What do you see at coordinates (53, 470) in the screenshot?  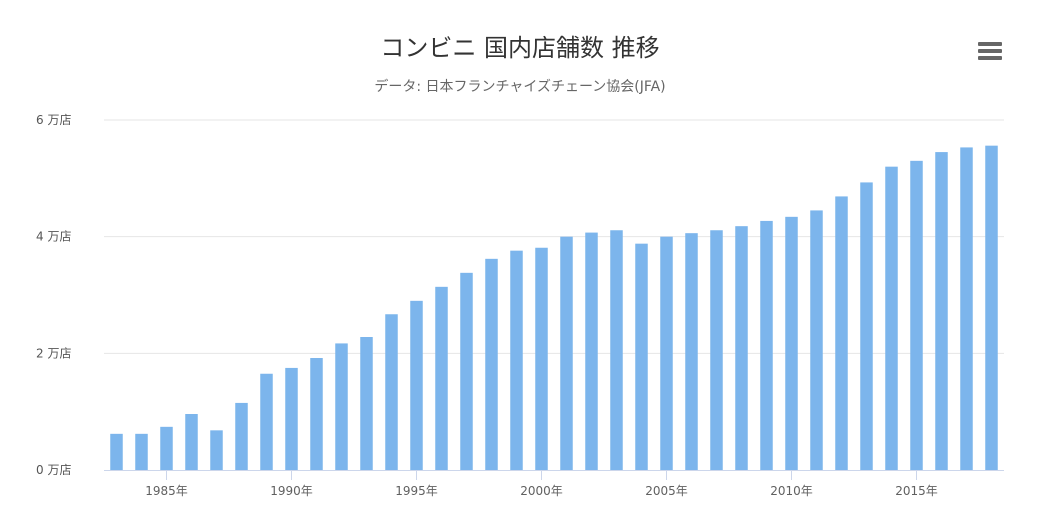 I see `y-tick-label: 0 万店` at bounding box center [53, 470].